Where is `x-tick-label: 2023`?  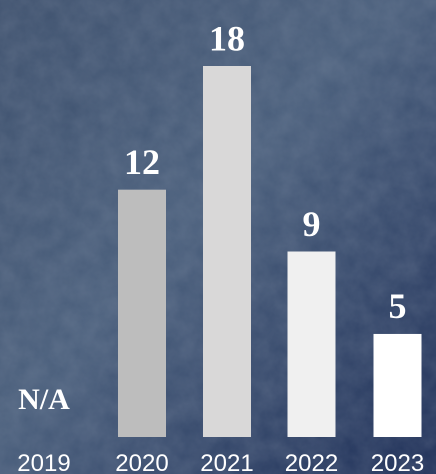 x-tick-label: 2023 is located at coordinates (397, 462).